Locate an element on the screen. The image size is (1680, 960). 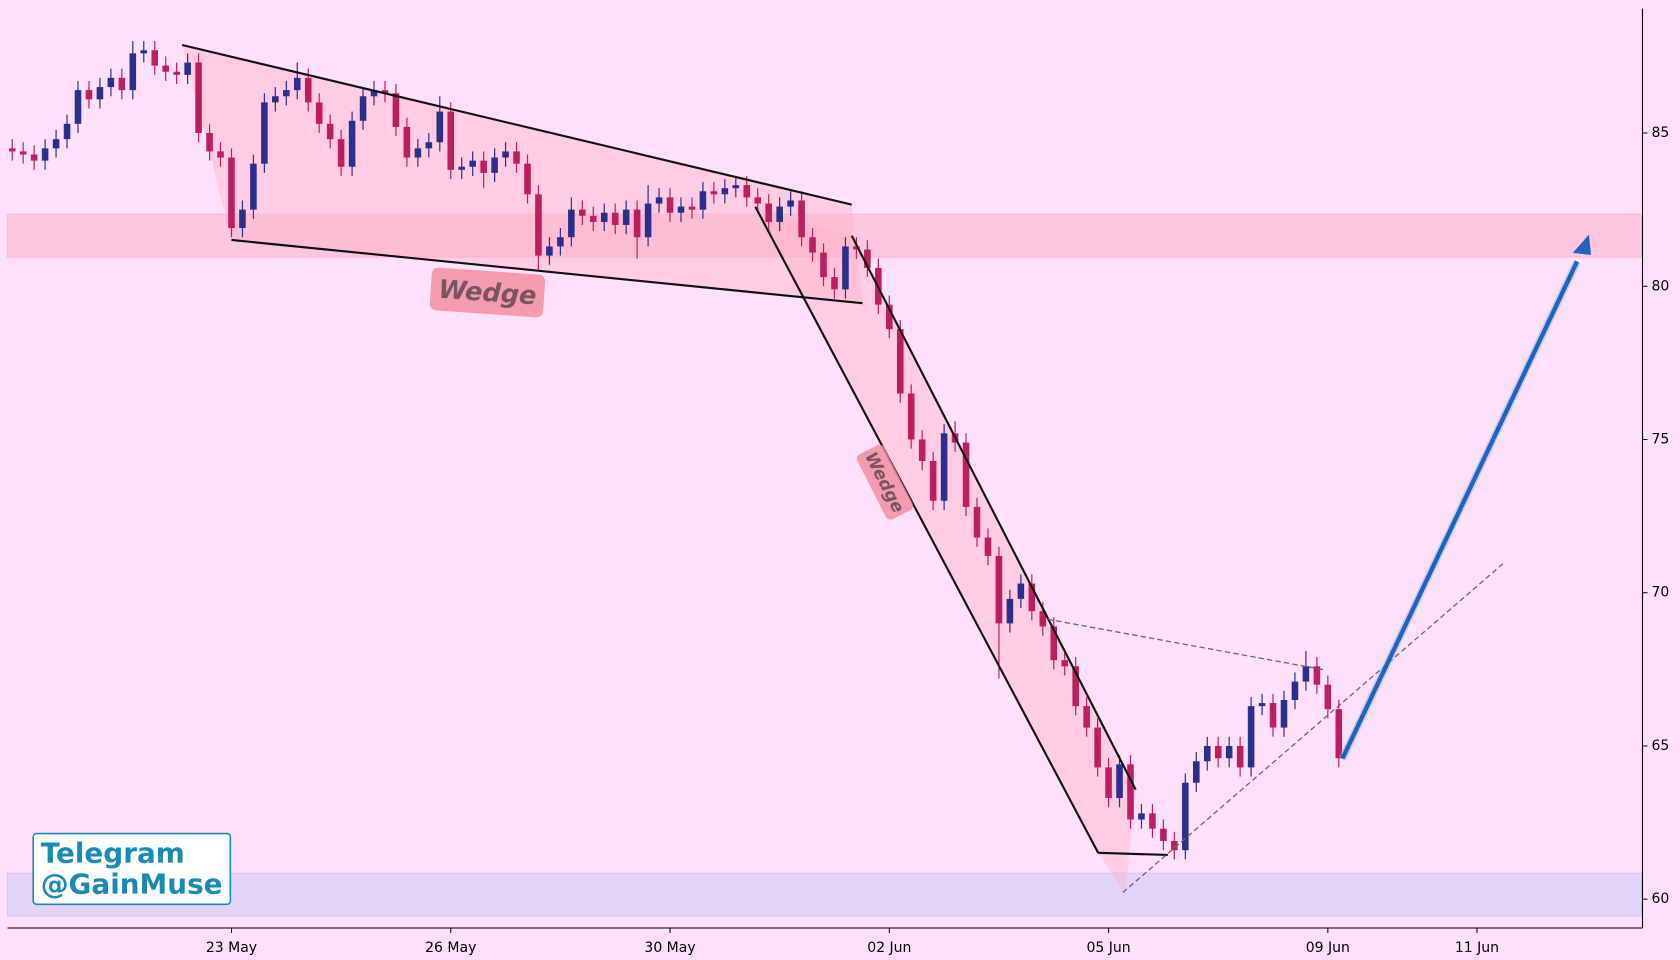
y-tick-label: 60 is located at coordinates (1661, 899).